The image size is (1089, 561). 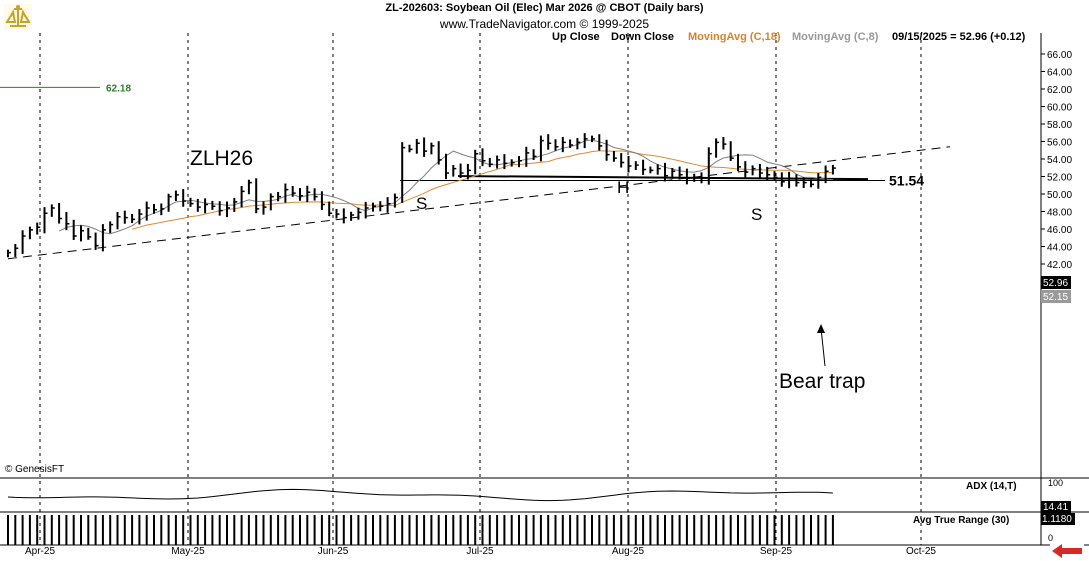 What do you see at coordinates (1059, 248) in the screenshot?
I see `y-tick-label: 44.00` at bounding box center [1059, 248].